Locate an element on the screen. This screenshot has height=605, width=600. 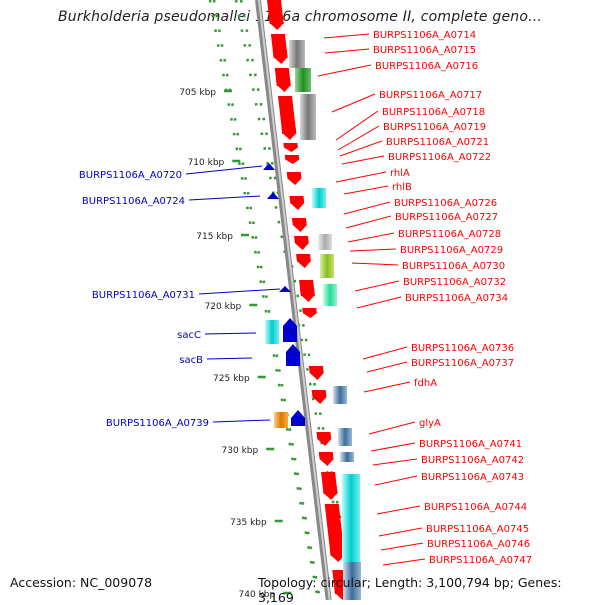
right-label-18: BURPS1106A_A0736 is located at coordinates (462, 348).